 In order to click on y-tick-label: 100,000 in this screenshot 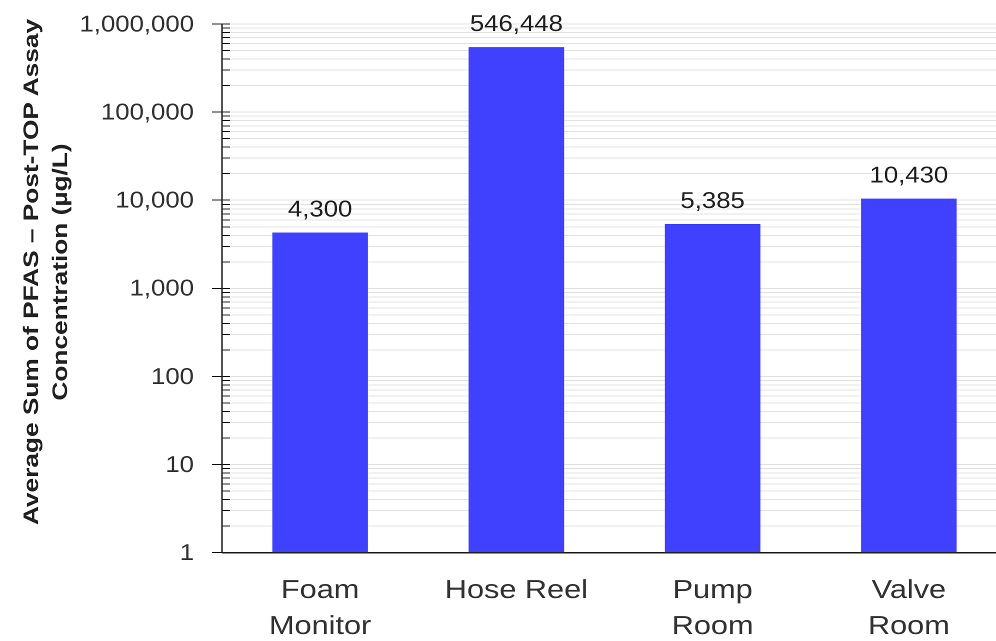, I will do `click(147, 113)`.